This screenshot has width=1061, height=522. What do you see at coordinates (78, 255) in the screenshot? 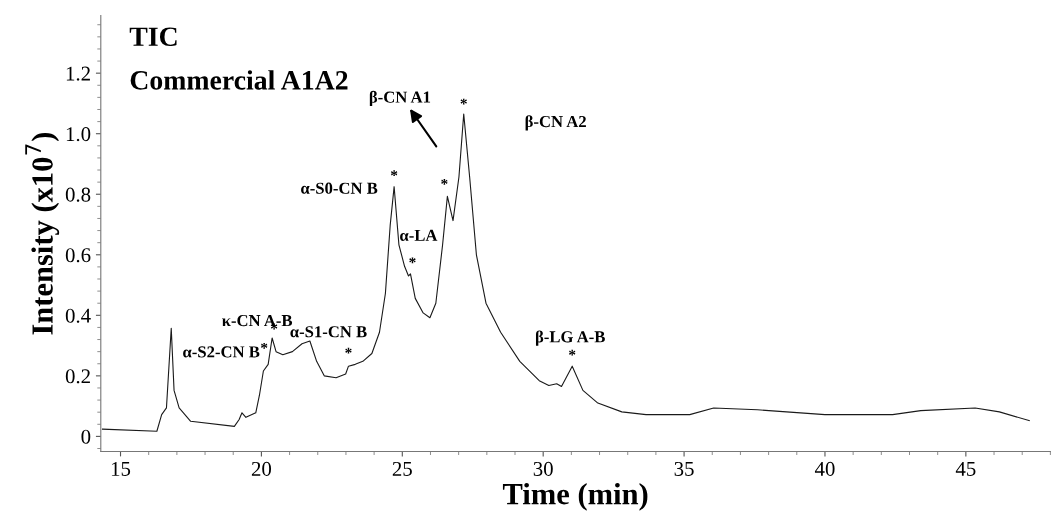
I see `y-tick-label: 0.6` at bounding box center [78, 255].